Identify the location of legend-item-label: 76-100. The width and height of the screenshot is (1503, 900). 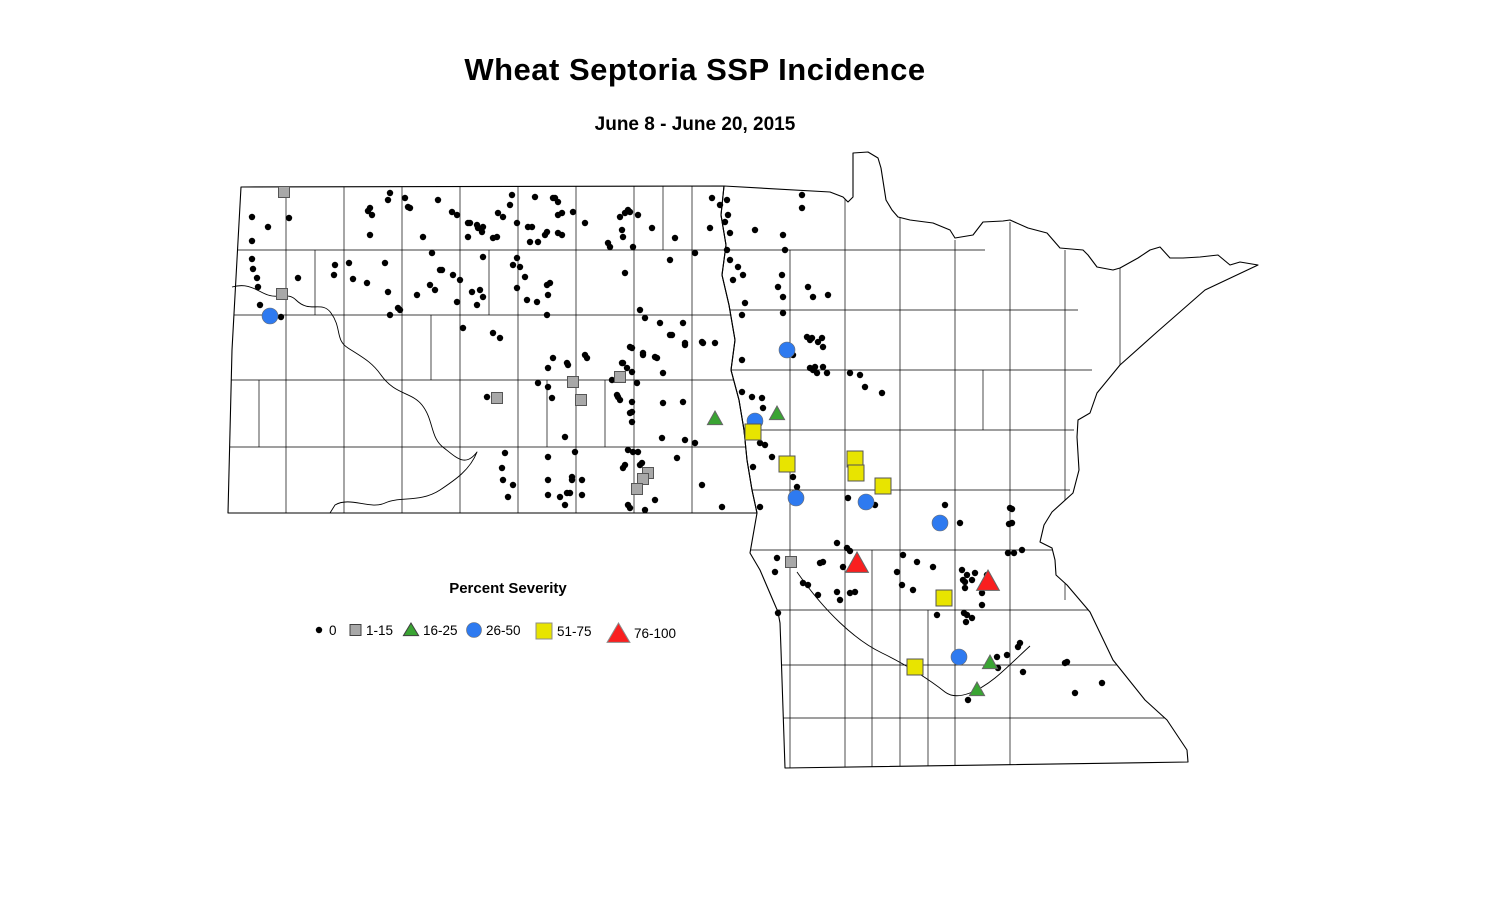
(655, 633).